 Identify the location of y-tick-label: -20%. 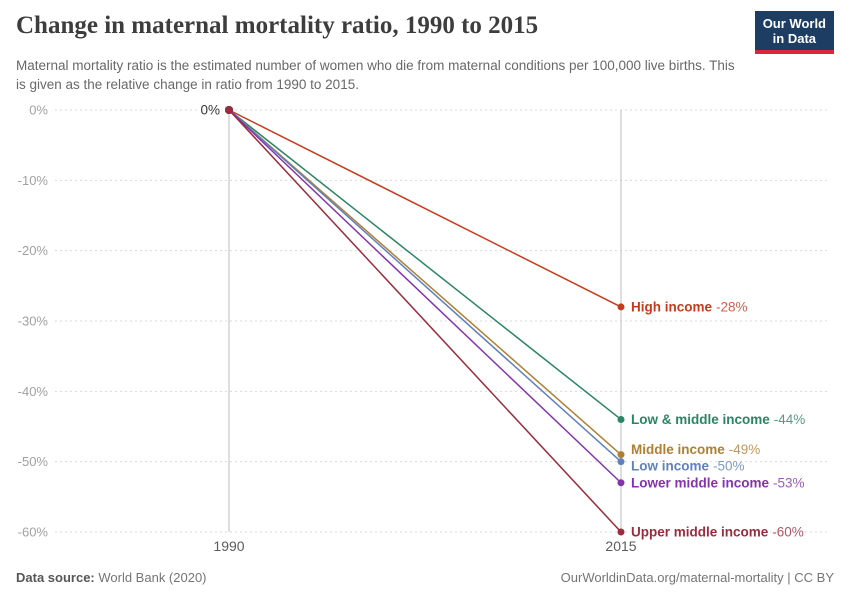
(33, 250).